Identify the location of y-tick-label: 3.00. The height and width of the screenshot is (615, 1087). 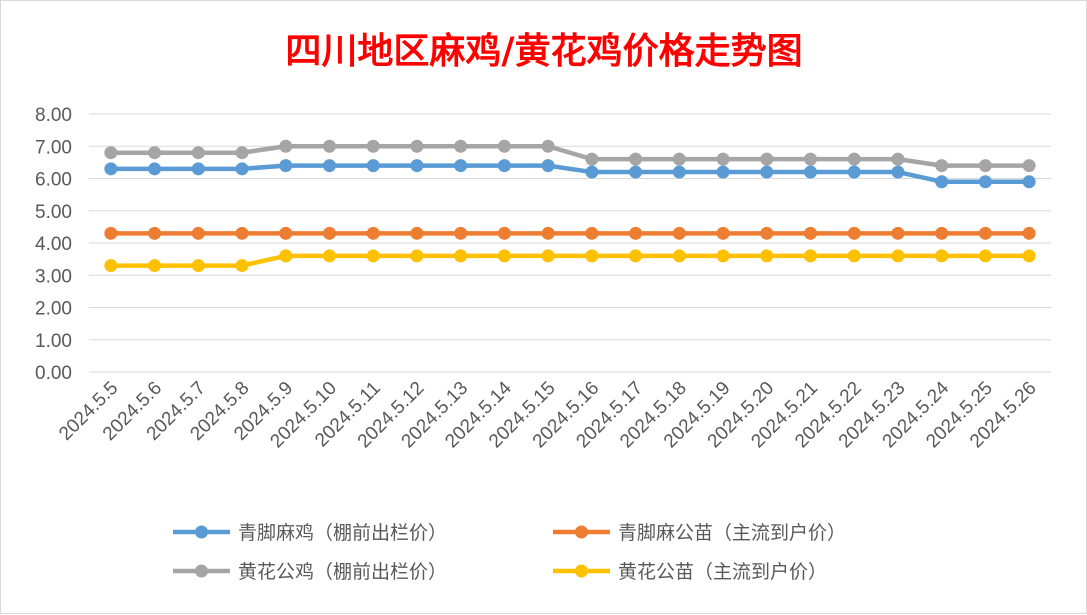
(53, 276).